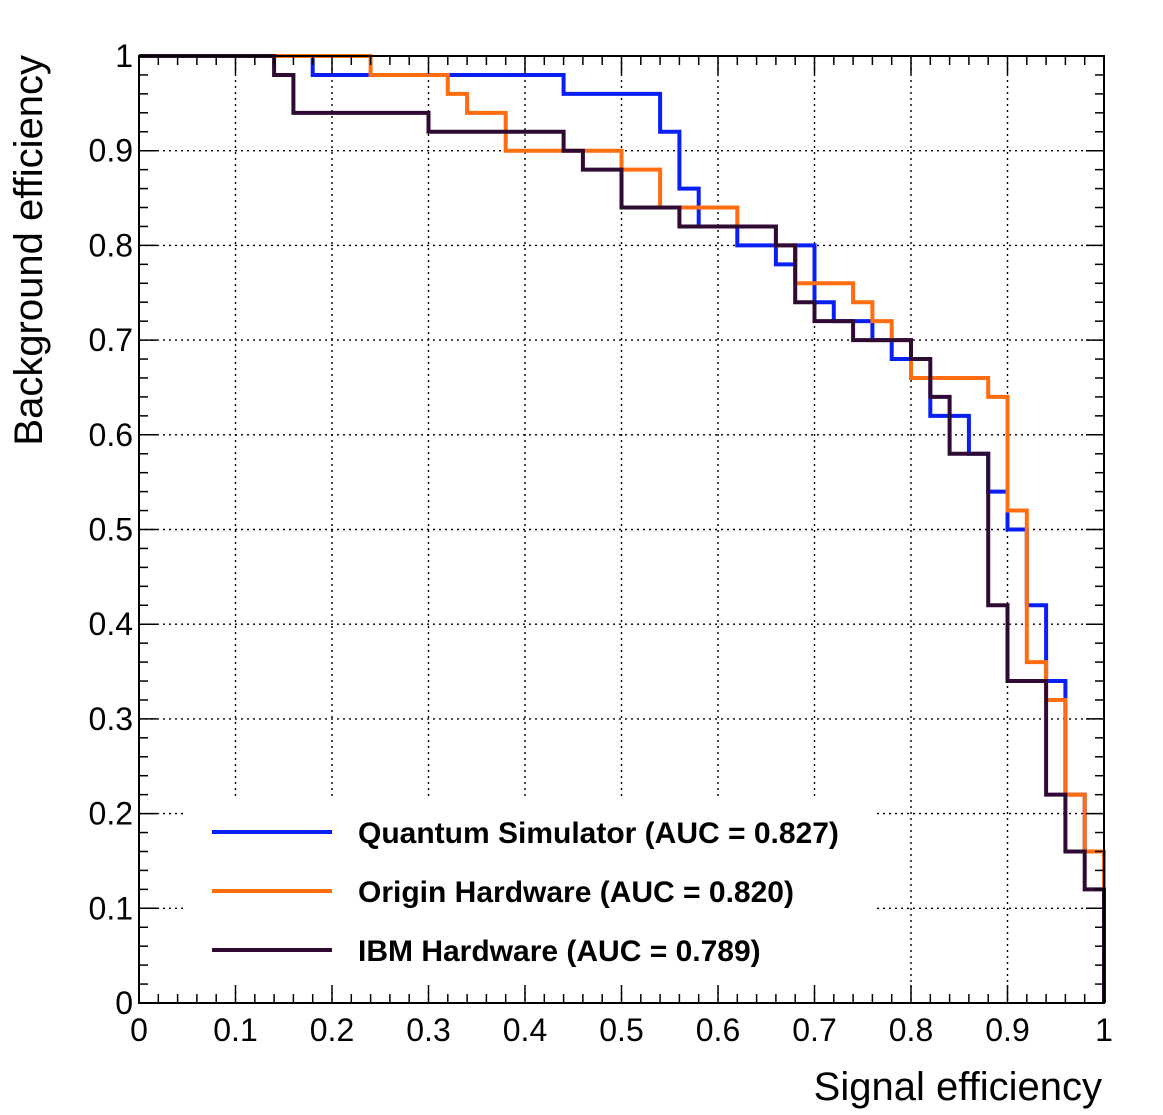 Image resolution: width=1163 pixels, height=1115 pixels. I want to click on y-tick-label: 1, so click(124, 56).